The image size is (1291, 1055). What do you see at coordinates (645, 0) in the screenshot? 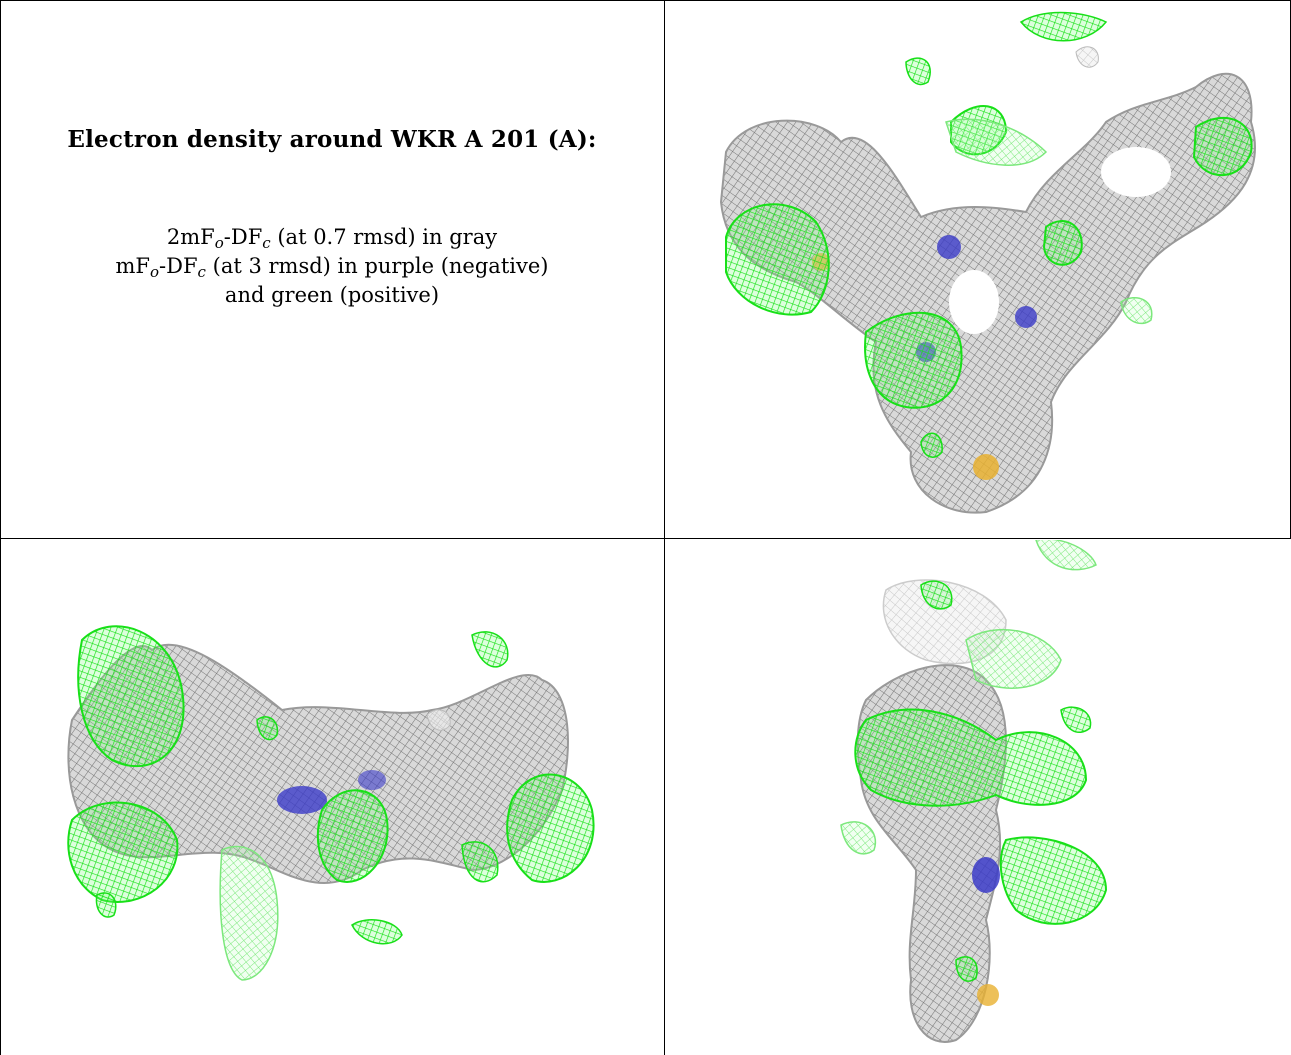
I see `border-top` at bounding box center [645, 0].